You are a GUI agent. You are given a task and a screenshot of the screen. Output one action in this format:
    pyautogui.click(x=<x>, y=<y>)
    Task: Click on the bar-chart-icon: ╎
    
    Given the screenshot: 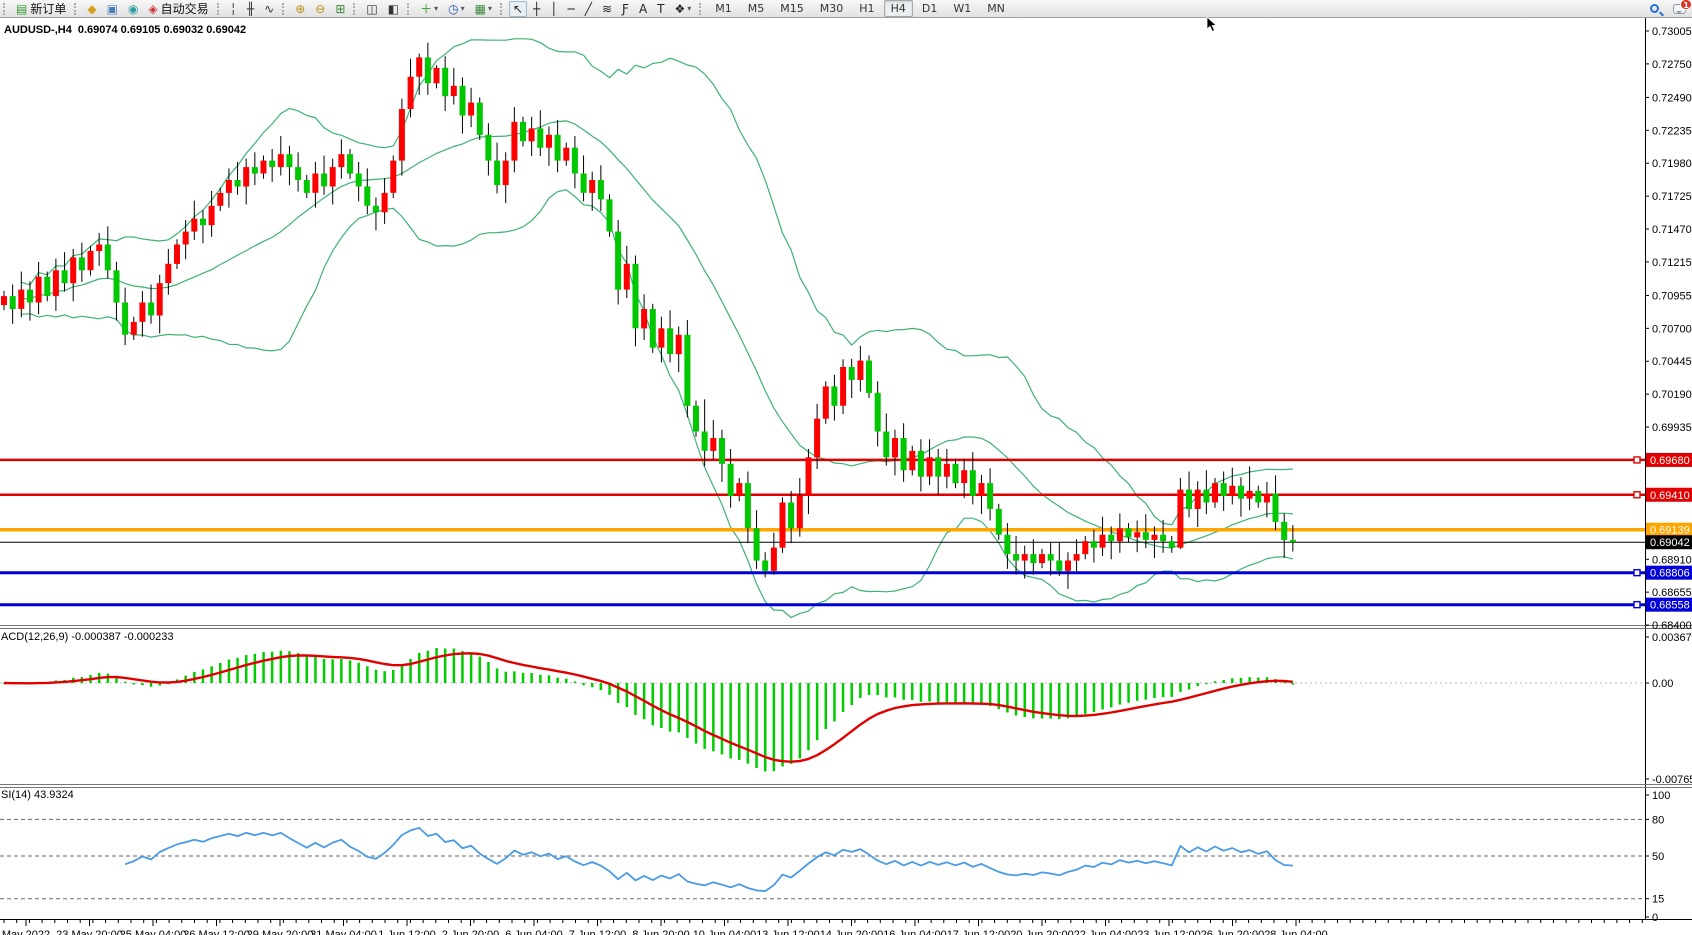 What is the action you would take?
    pyautogui.click(x=233, y=9)
    